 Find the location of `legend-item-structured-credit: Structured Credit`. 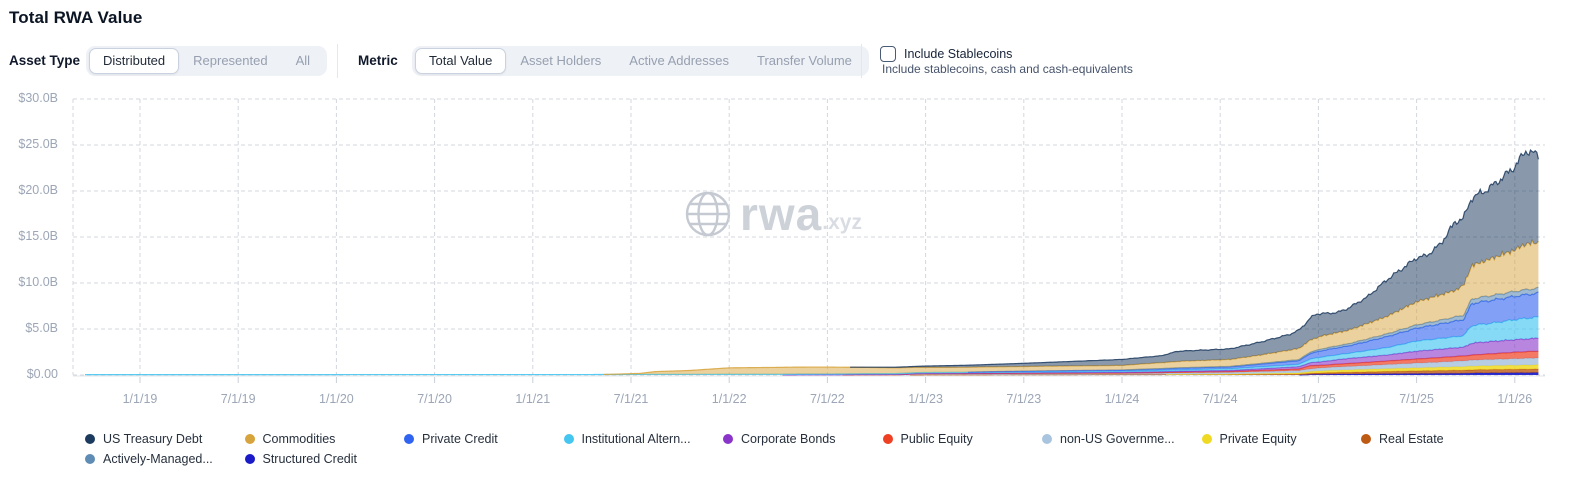

legend-item-structured-credit: Structured Credit is located at coordinates (300, 458).